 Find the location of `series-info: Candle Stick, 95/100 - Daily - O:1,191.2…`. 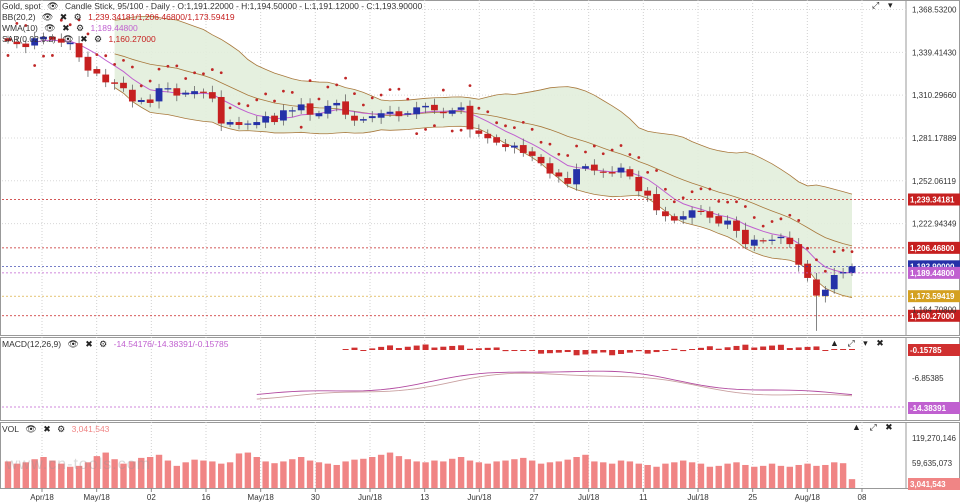

series-info: Candle Stick, 95/100 - Daily - O:1,191.2… is located at coordinates (243, 6).